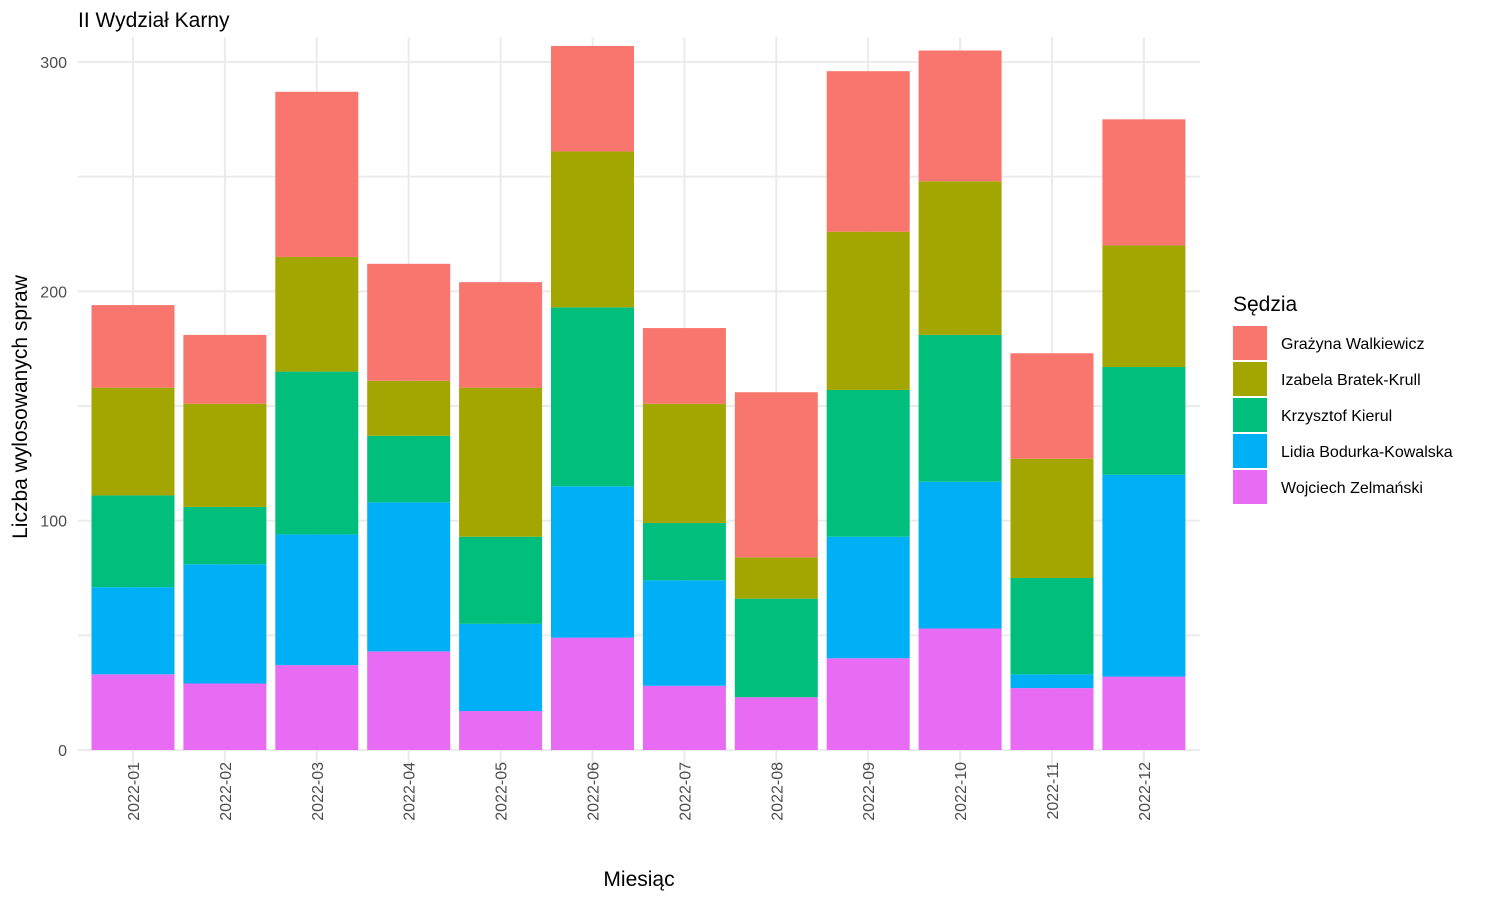 Image resolution: width=1500 pixels, height=900 pixels. I want to click on x-tick-label: 2022-12, so click(1145, 791).